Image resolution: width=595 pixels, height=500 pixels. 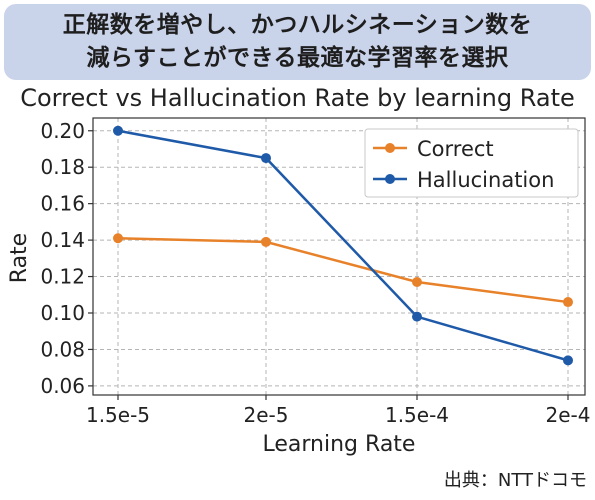 What do you see at coordinates (343, 270) in the screenshot?
I see `correct-series-line` at bounding box center [343, 270].